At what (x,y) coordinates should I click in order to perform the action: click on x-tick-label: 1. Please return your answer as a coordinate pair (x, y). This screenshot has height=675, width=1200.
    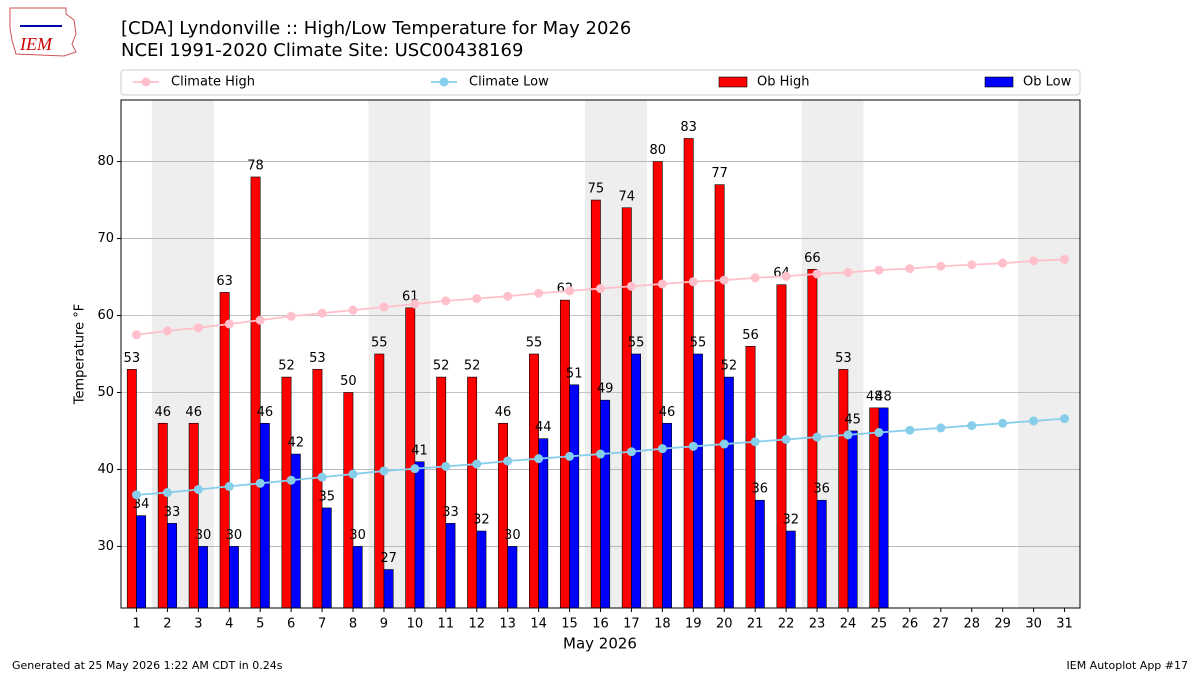
    Looking at the image, I should click on (136, 624).